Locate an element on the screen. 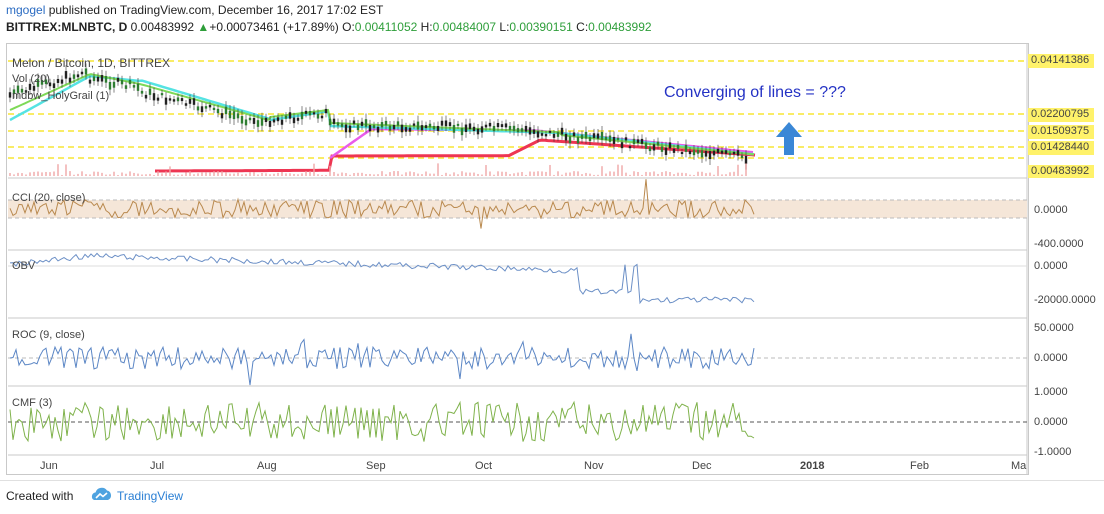 Image resolution: width=1104 pixels, height=514 pixels. price-label-4: 0.01428440 is located at coordinates (1060, 147).